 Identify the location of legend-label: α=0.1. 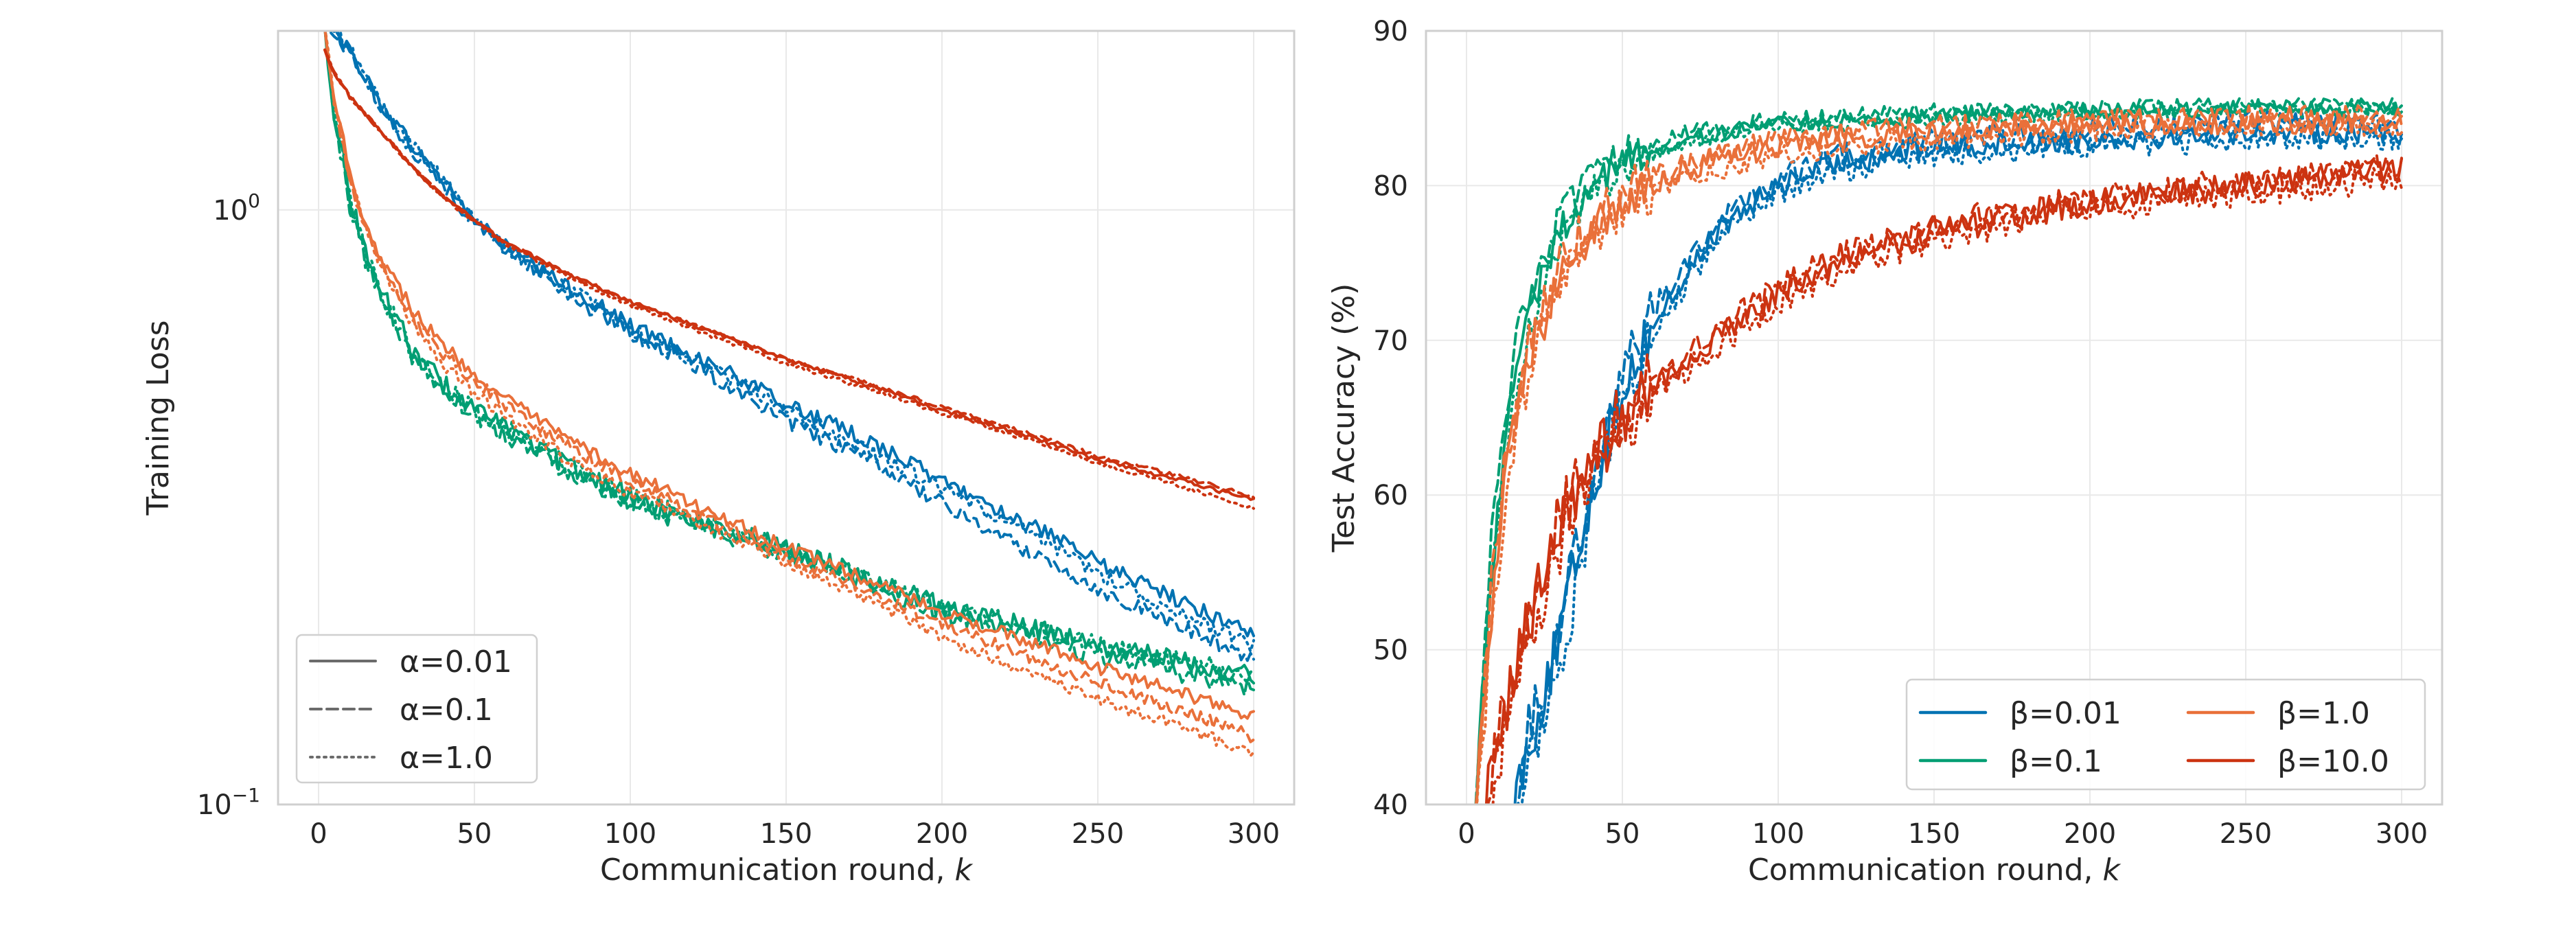
(446, 710).